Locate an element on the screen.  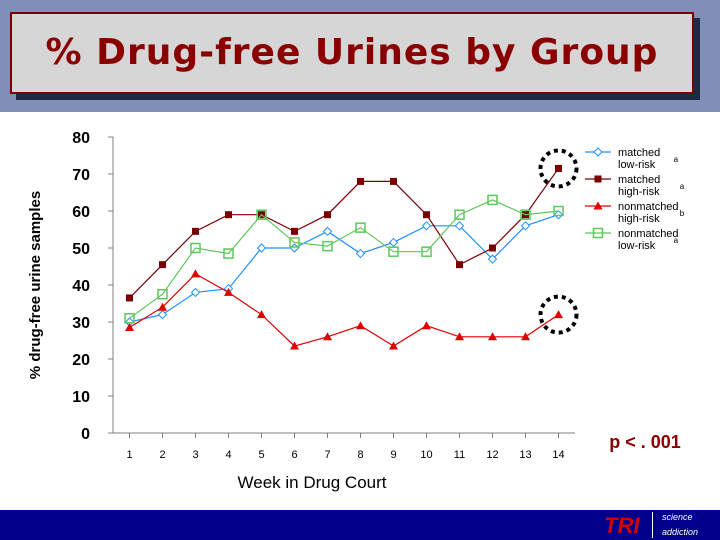
y-tick-label: 50 is located at coordinates (81, 249).